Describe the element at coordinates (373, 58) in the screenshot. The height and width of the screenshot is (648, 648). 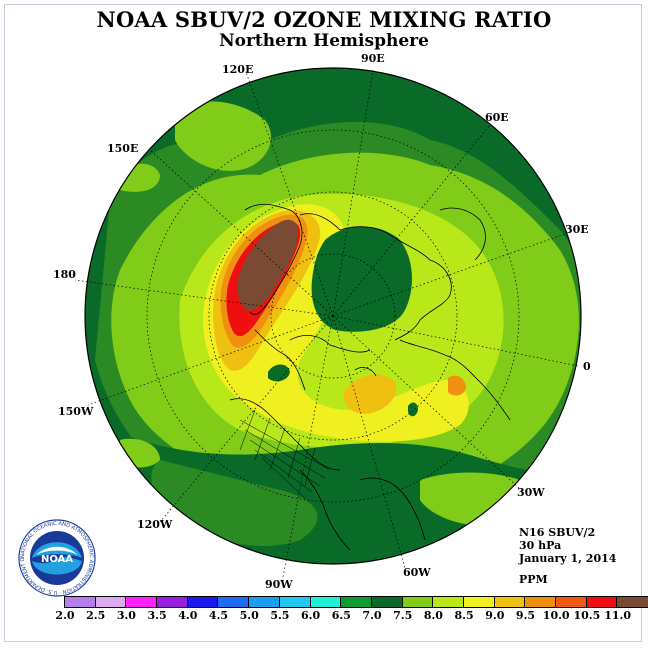
I see `lon-label-90e: 90E` at that location.